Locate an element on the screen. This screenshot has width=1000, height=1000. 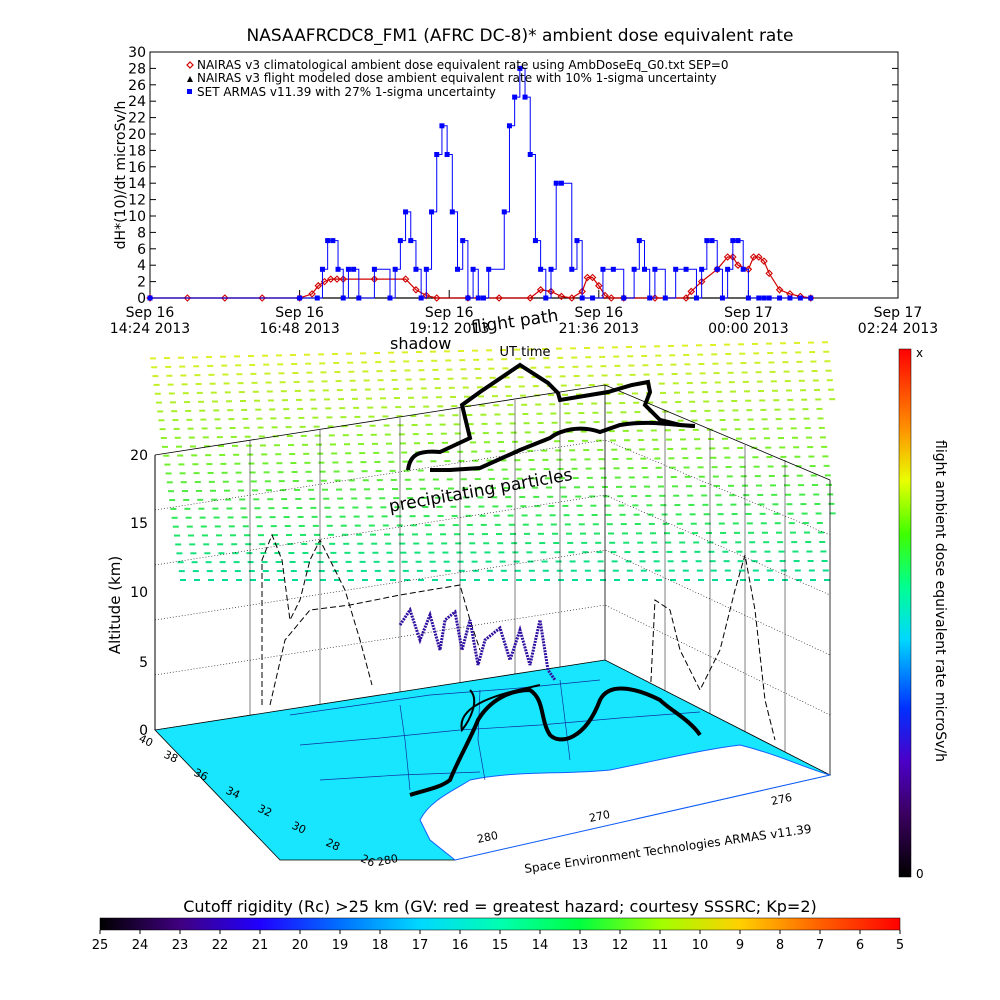
x-axis-label: UT time is located at coordinates (525, 352).